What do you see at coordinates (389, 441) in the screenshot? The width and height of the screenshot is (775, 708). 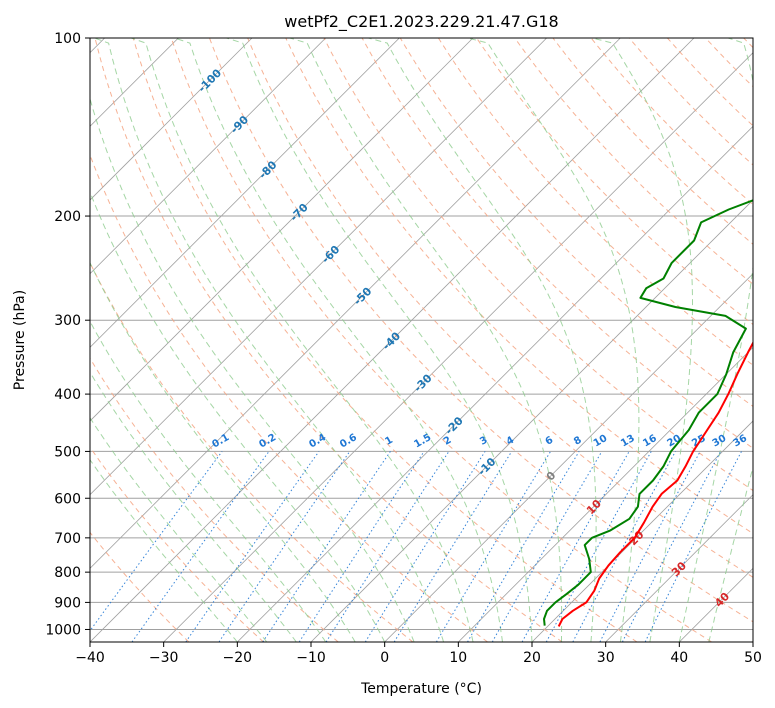 I see `mixing-ratio-label: 1` at bounding box center [389, 441].